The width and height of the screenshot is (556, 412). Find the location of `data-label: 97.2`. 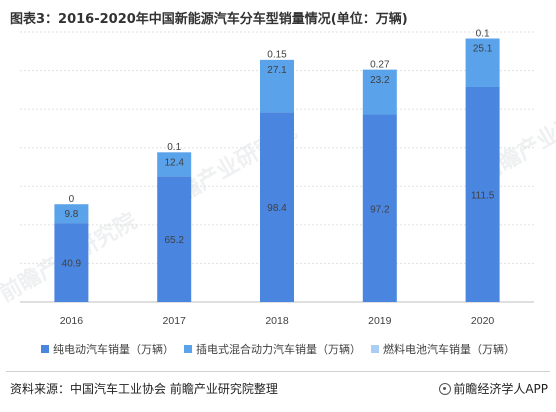

data-label: 97.2 is located at coordinates (380, 209).